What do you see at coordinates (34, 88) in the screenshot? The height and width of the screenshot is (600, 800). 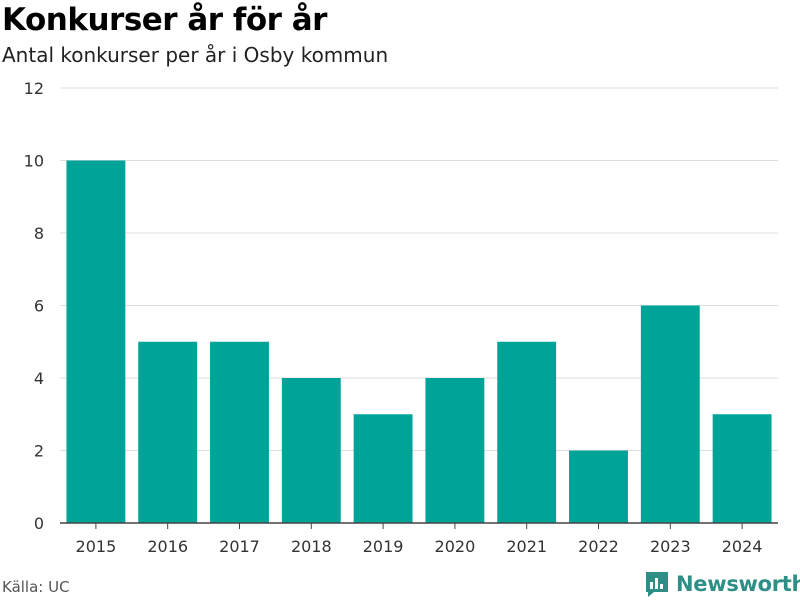 I see `y-tick-label: 12` at bounding box center [34, 88].